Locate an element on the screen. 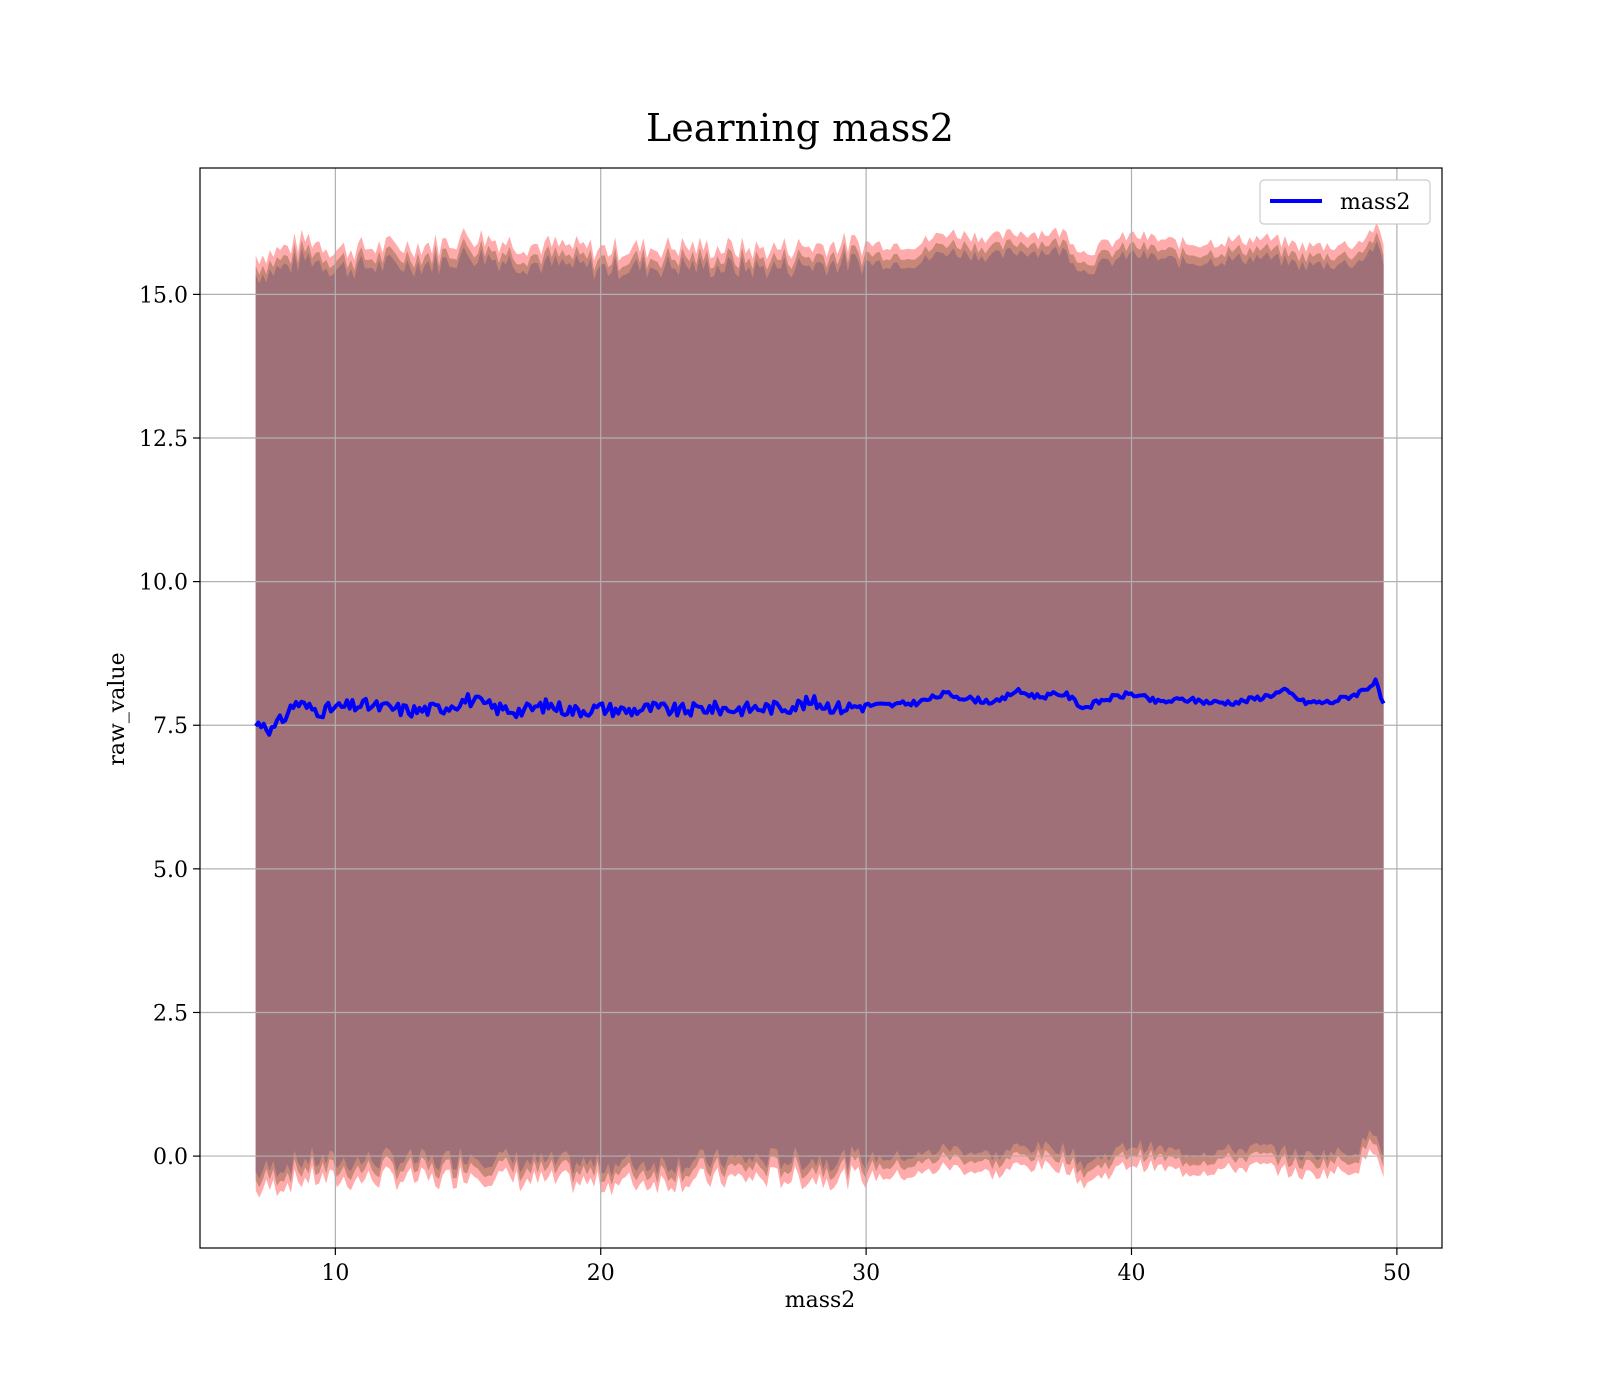  x-tick-label-30: 30 is located at coordinates (866, 1273).